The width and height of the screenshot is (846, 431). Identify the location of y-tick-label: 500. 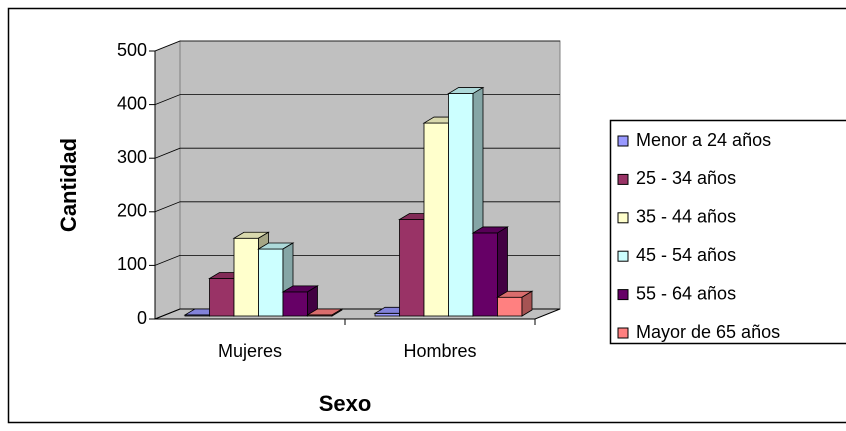
(132, 50).